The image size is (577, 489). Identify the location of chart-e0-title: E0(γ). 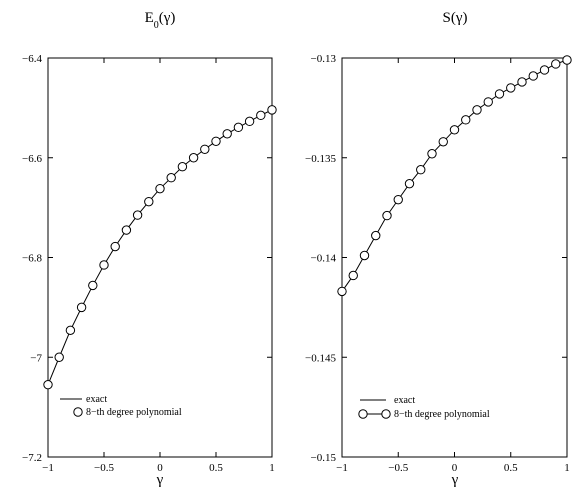
(160, 20).